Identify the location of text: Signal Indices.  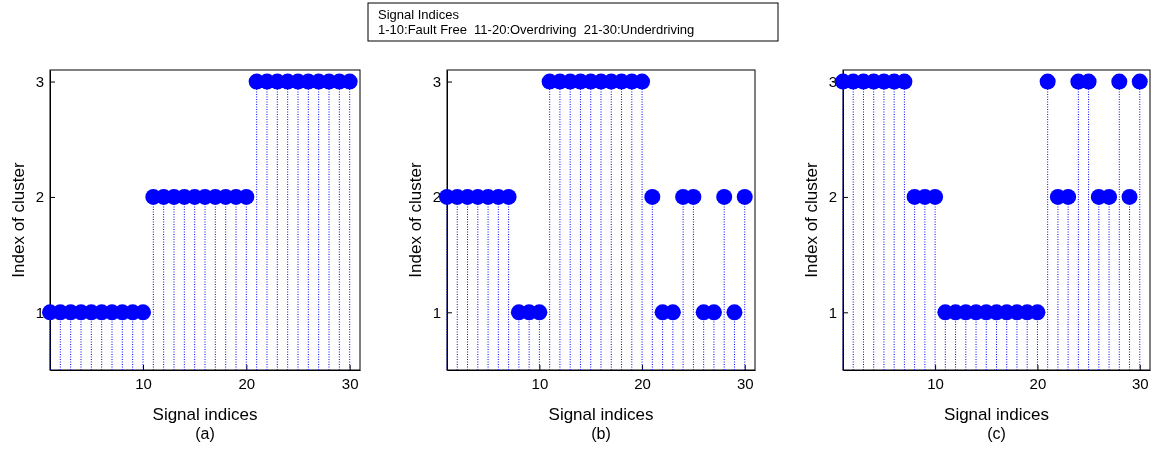
(419, 14).